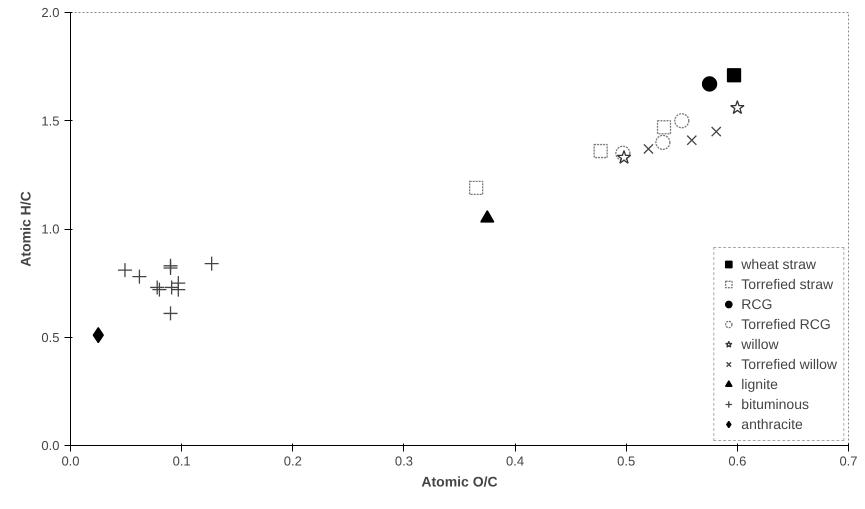 Image resolution: width=865 pixels, height=509 pixels. What do you see at coordinates (459, 482) in the screenshot?
I see `x-axis-title: Atomic O/C` at bounding box center [459, 482].